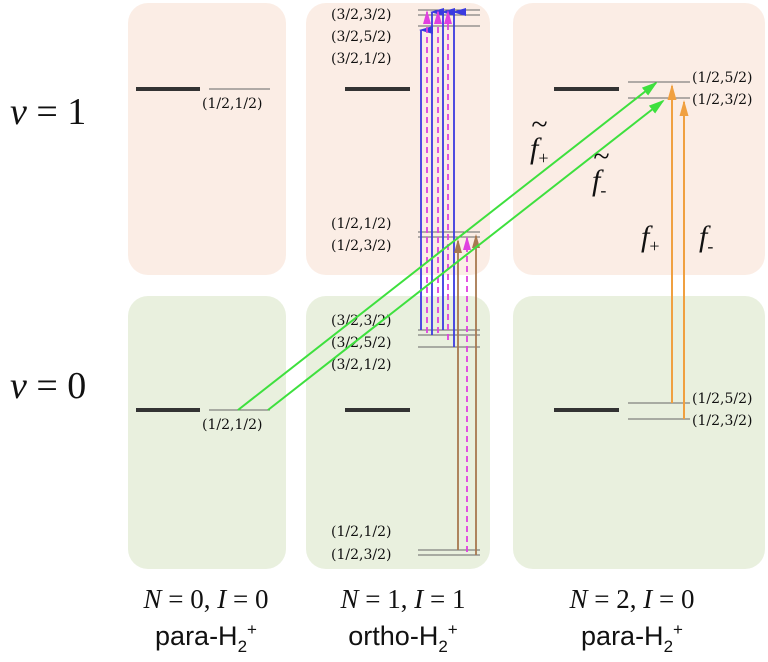  I want to click on v0-label: v = 0, so click(48, 386).